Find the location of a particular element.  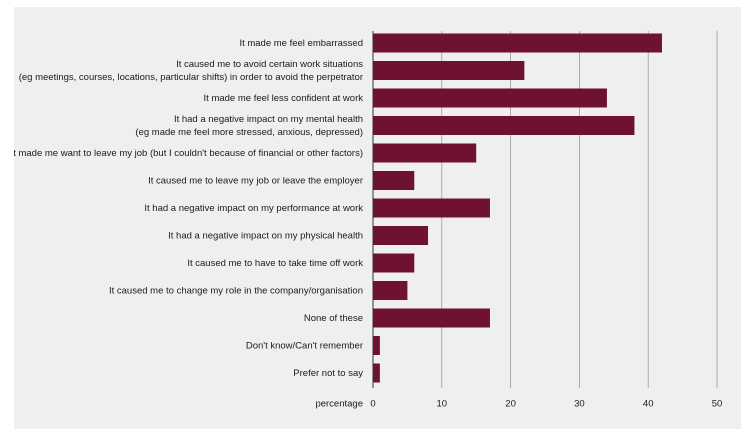

category-label-line: It made me feel less confident at work is located at coordinates (284, 98).